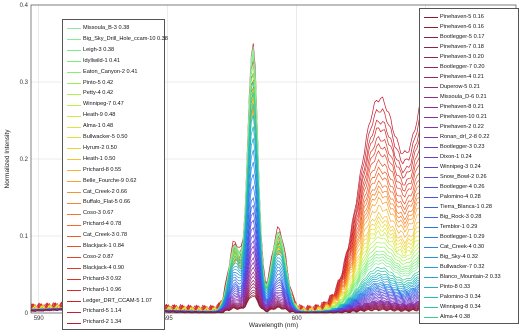  What do you see at coordinates (462, 37) in the screenshot?
I see `legend-label: Bootlegger-5 0.17` at bounding box center [462, 37].